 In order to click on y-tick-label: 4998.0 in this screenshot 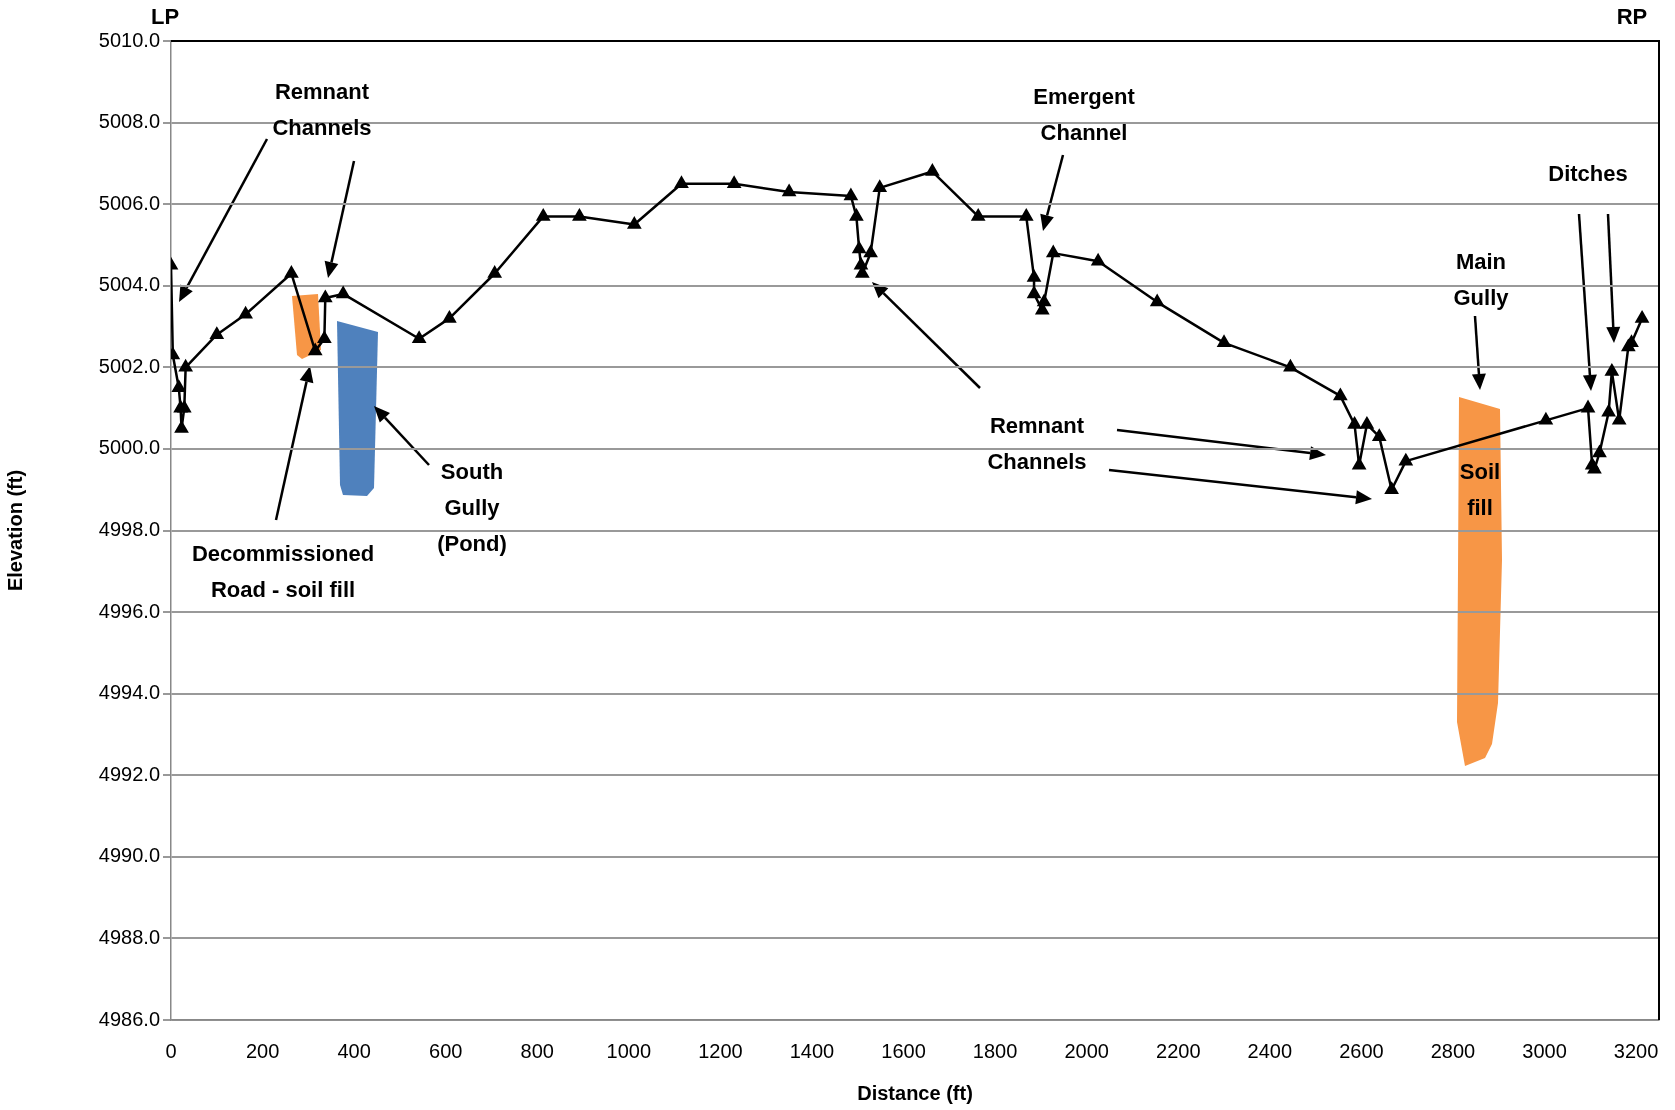, I will do `click(129, 529)`.